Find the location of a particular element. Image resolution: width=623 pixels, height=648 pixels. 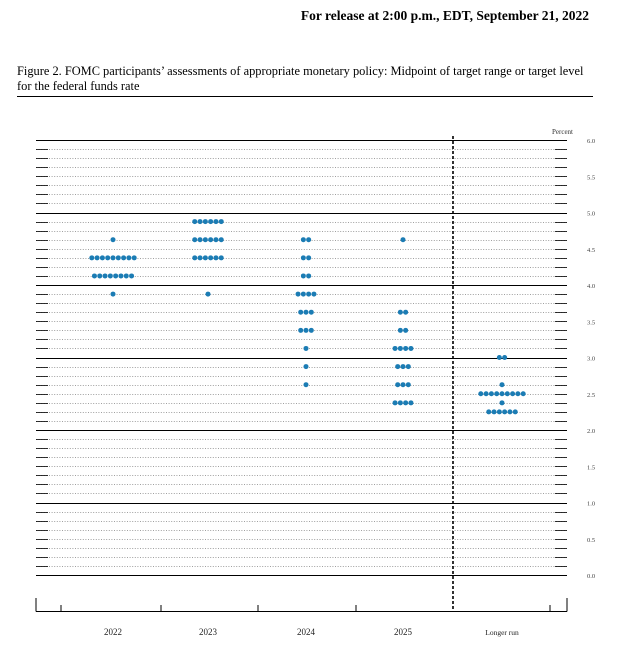

y-tick-label: 0.5 is located at coordinates (591, 540).